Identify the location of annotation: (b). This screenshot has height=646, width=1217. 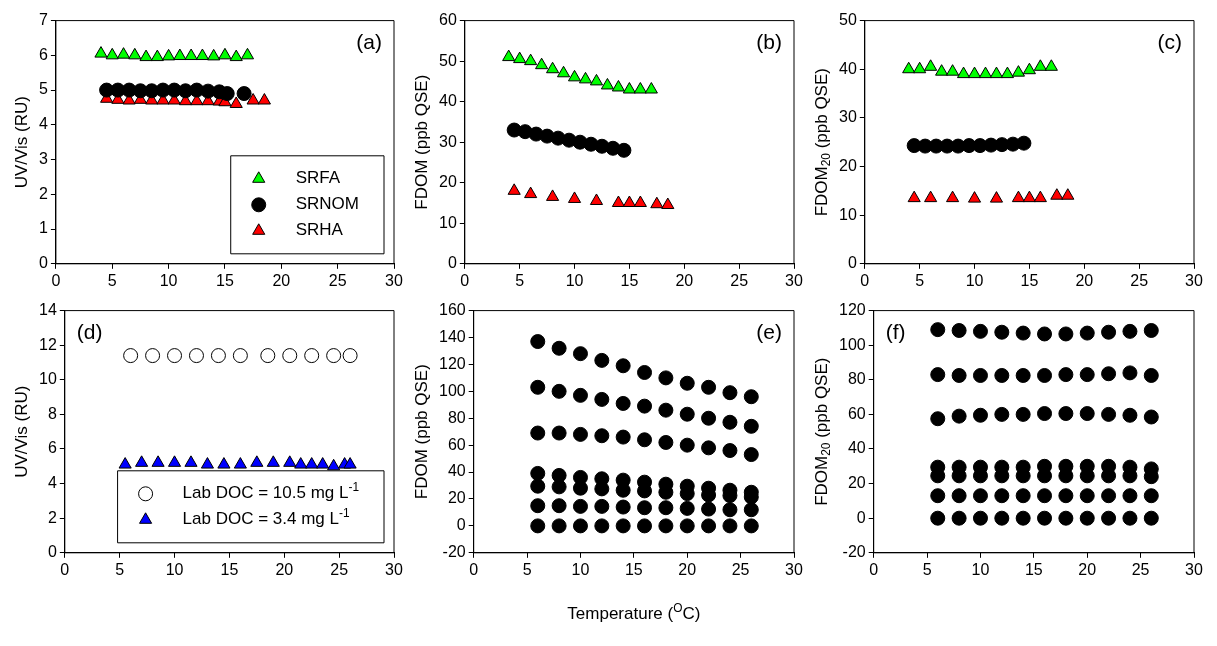
(769, 41).